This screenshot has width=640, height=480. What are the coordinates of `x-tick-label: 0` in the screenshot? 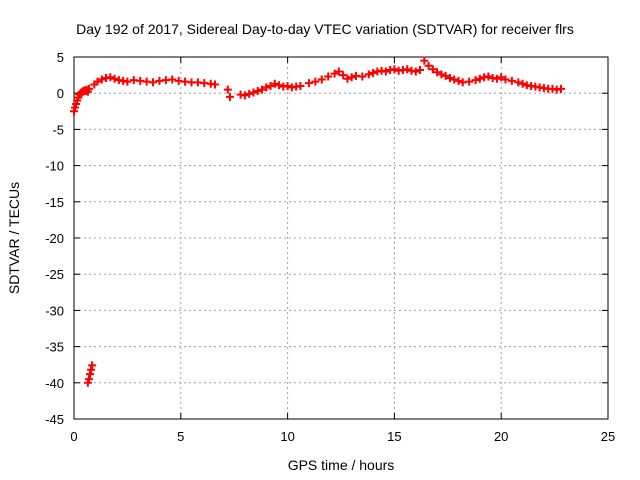 It's located at (73, 436).